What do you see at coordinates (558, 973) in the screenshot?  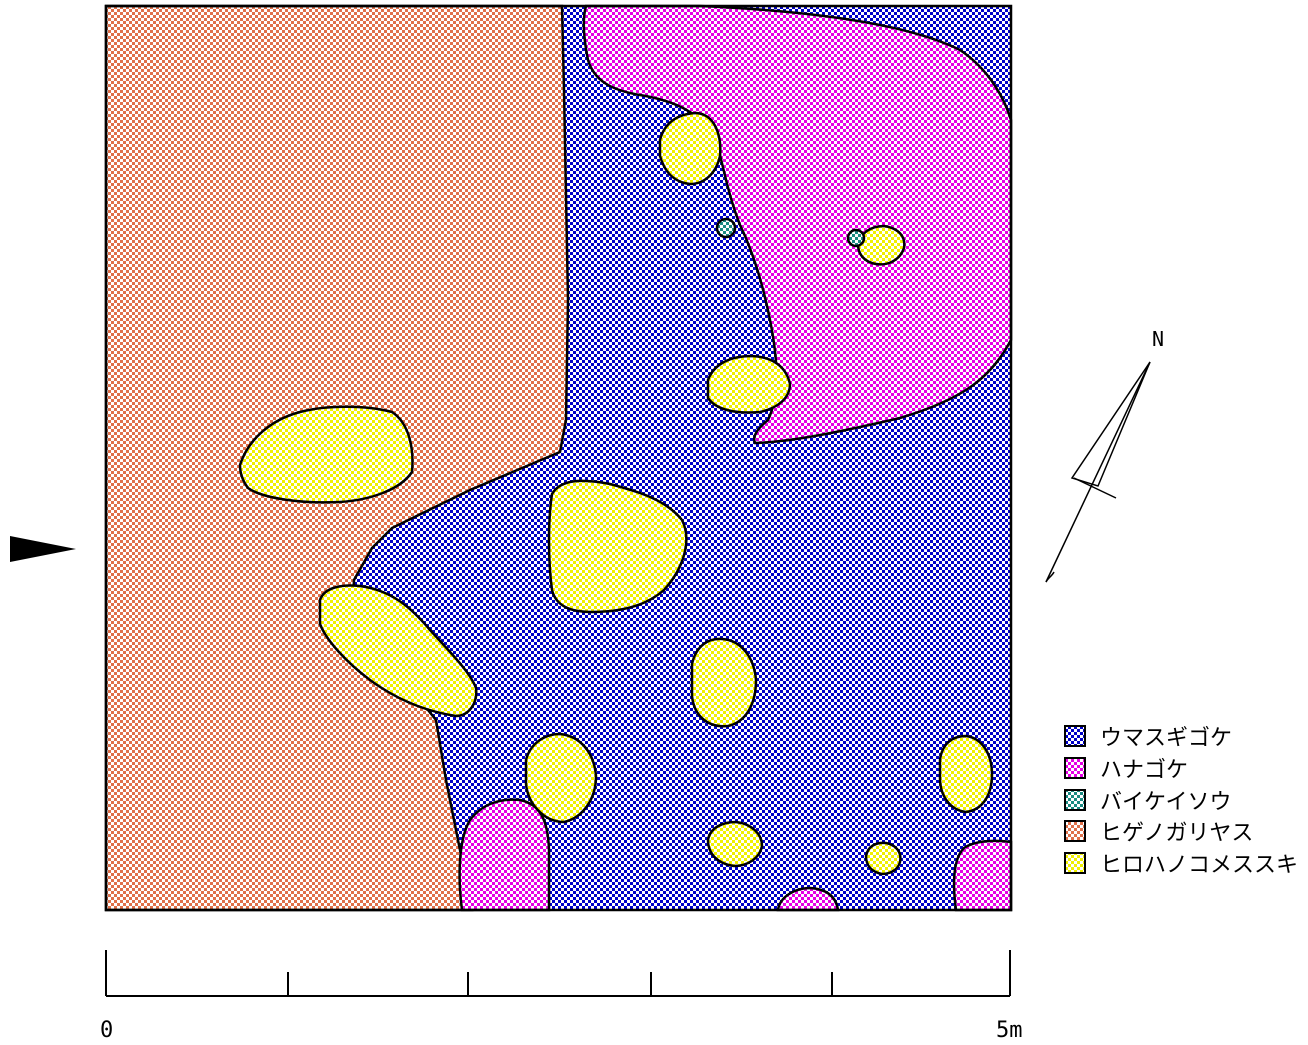 I see `scale-bar` at bounding box center [558, 973].